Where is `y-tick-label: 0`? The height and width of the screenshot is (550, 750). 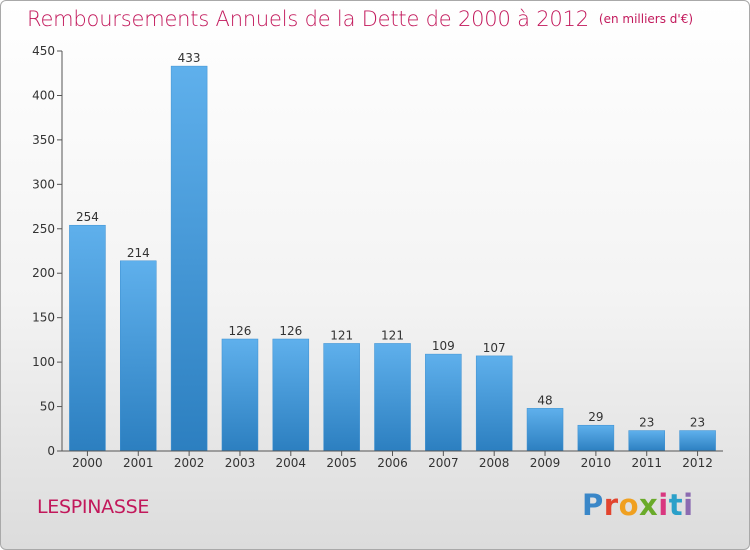 y-tick-label: 0 is located at coordinates (51, 451).